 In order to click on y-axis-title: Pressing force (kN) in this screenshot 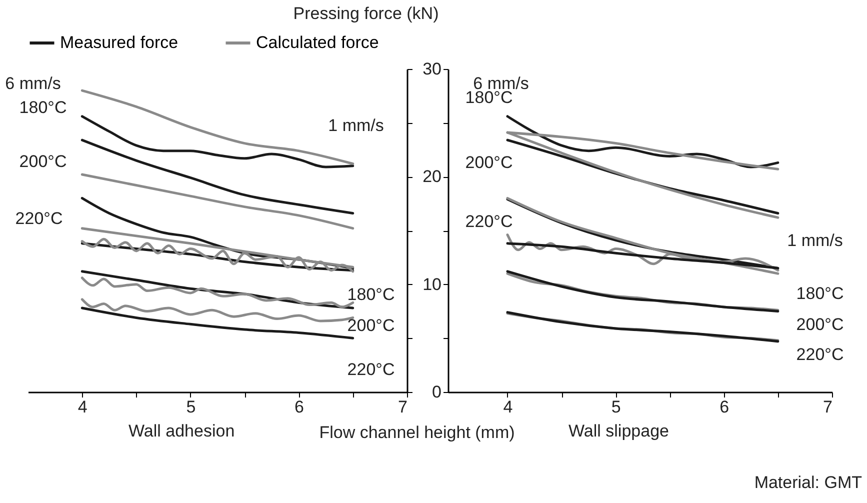, I will do `click(366, 13)`.